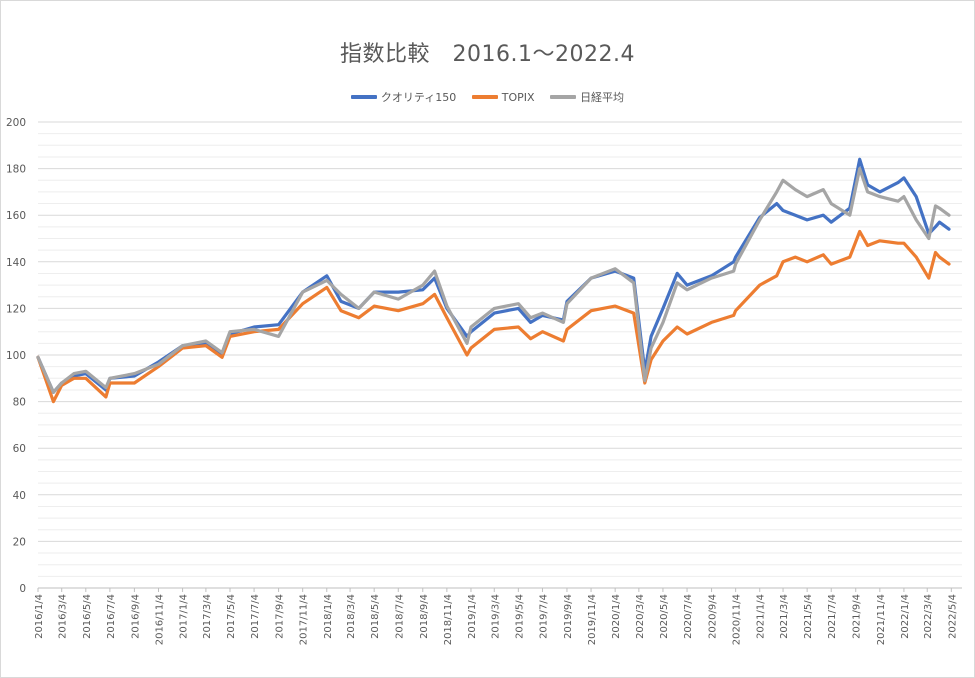 This screenshot has width=975, height=678. I want to click on x-tick-label: 2019/7/4, so click(543, 616).